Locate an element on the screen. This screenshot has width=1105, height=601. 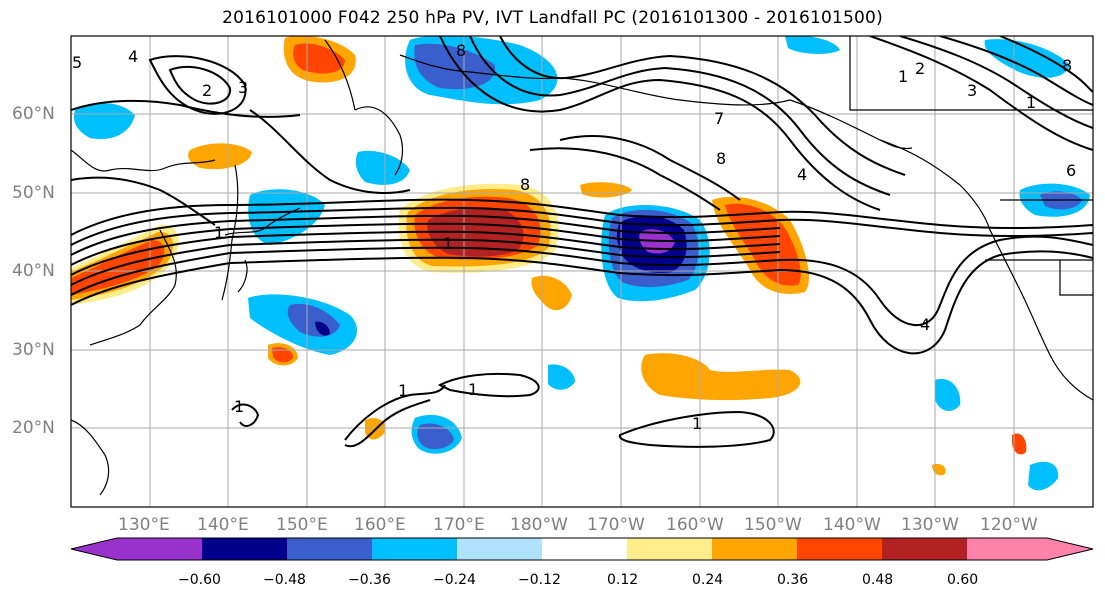
lon-label: 160°W is located at coordinates (695, 525).